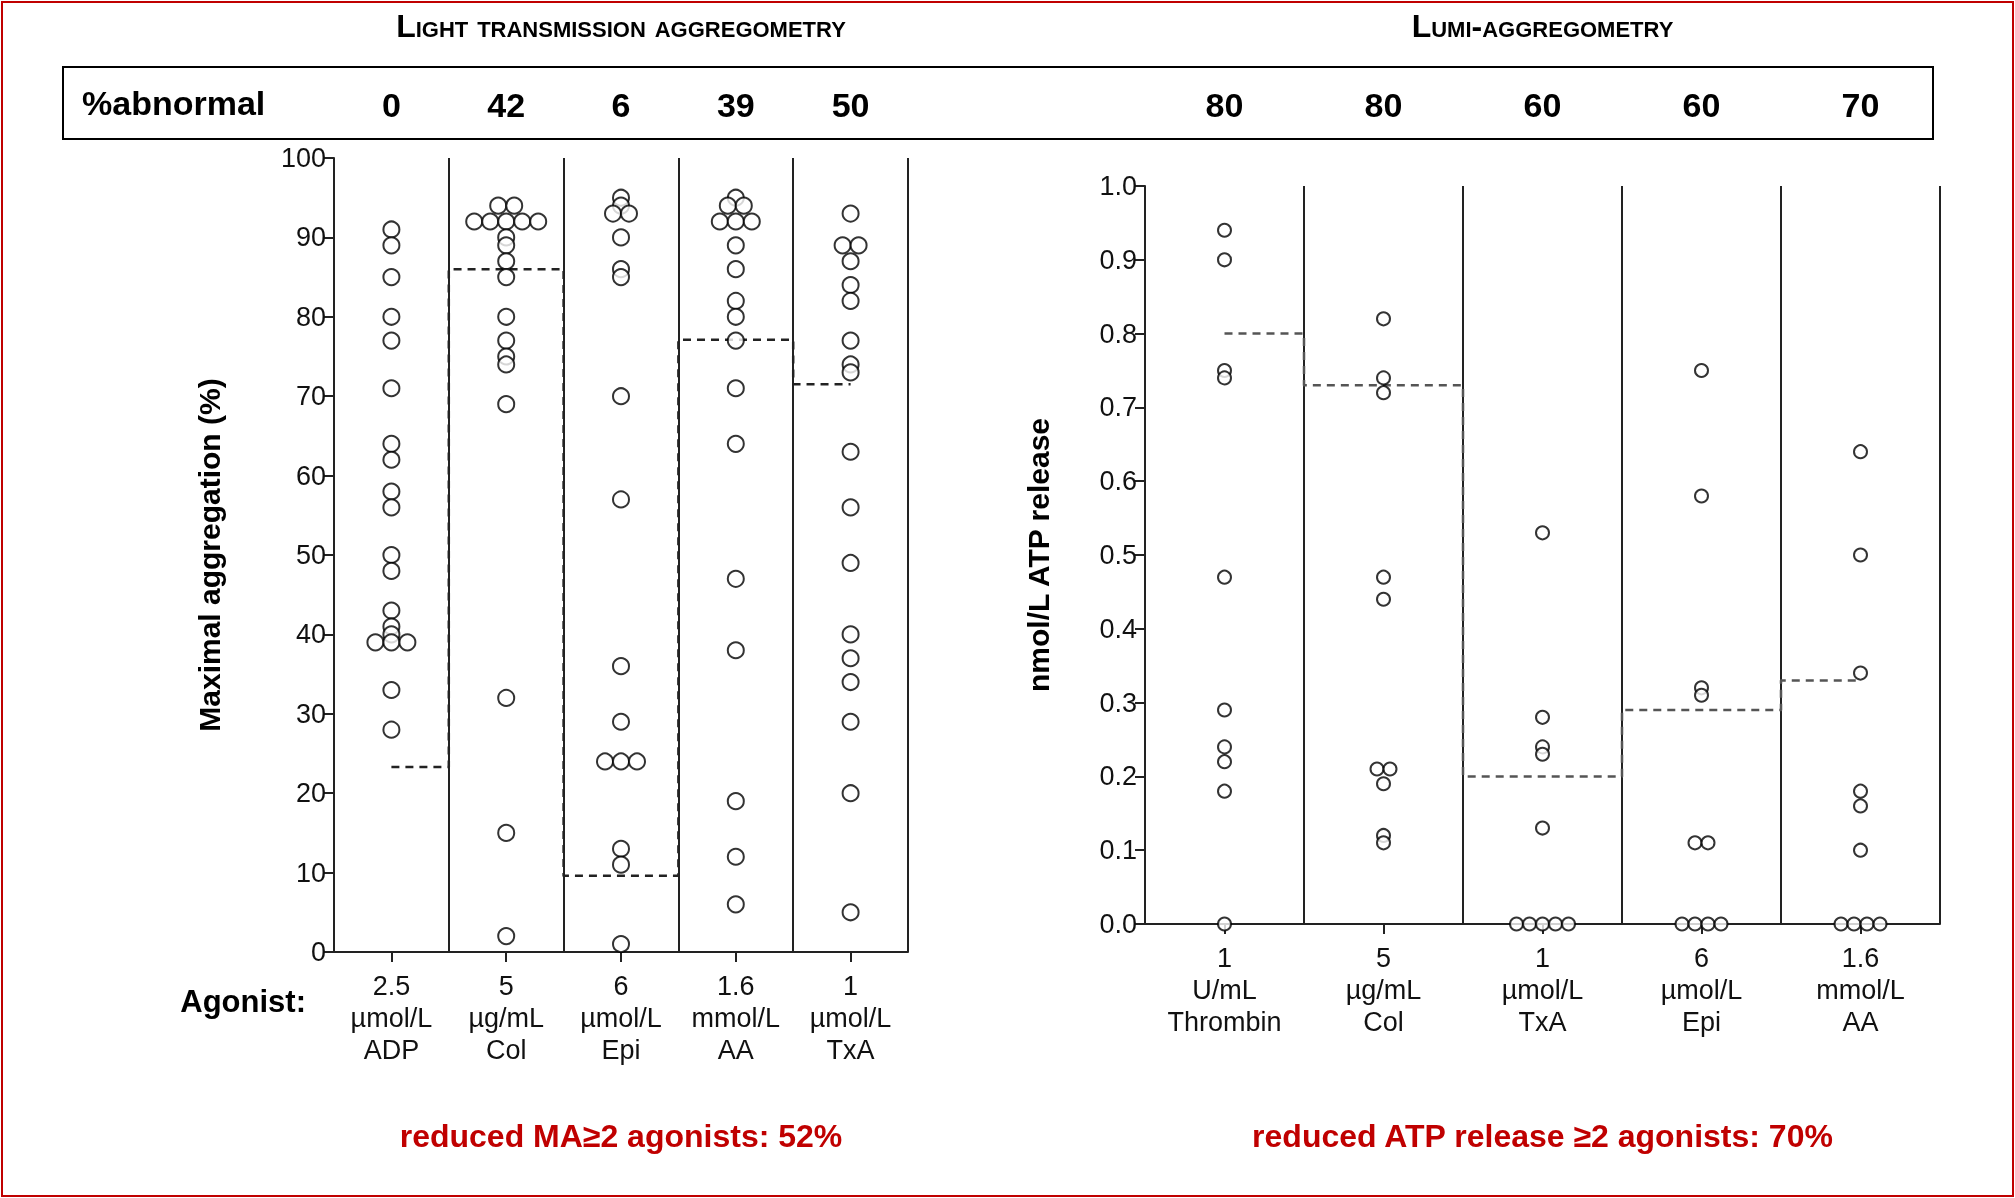 The height and width of the screenshot is (1198, 2015). Describe the element at coordinates (209, 555) in the screenshot. I see `y-axis-title: Maximal aggregation (%)` at that location.